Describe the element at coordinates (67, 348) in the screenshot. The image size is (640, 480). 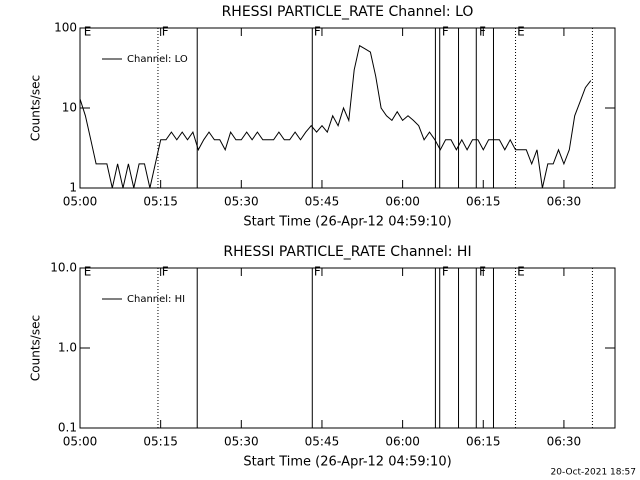
I see `y-tick-label: 1.0` at that location.